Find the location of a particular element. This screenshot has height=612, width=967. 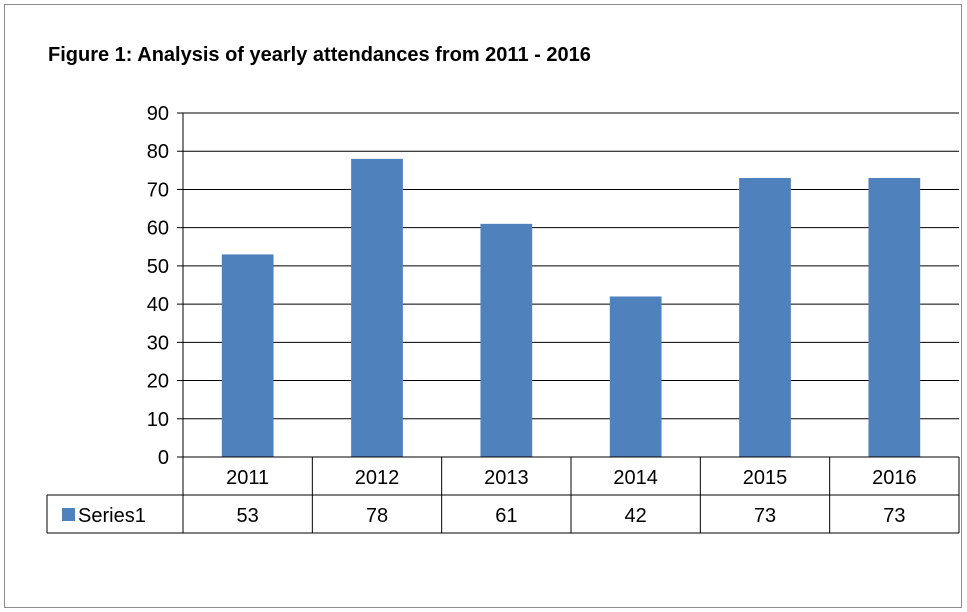

bar-2015 is located at coordinates (765, 317).